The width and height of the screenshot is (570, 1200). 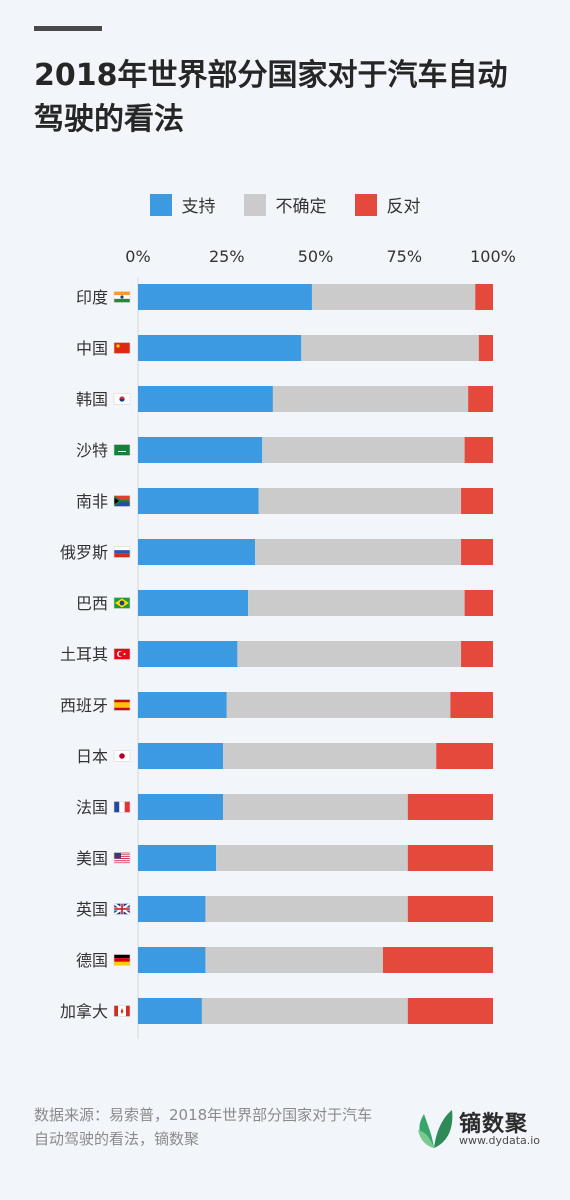 I want to click on legend-item-unsure: 不确定, so click(x=285, y=204).